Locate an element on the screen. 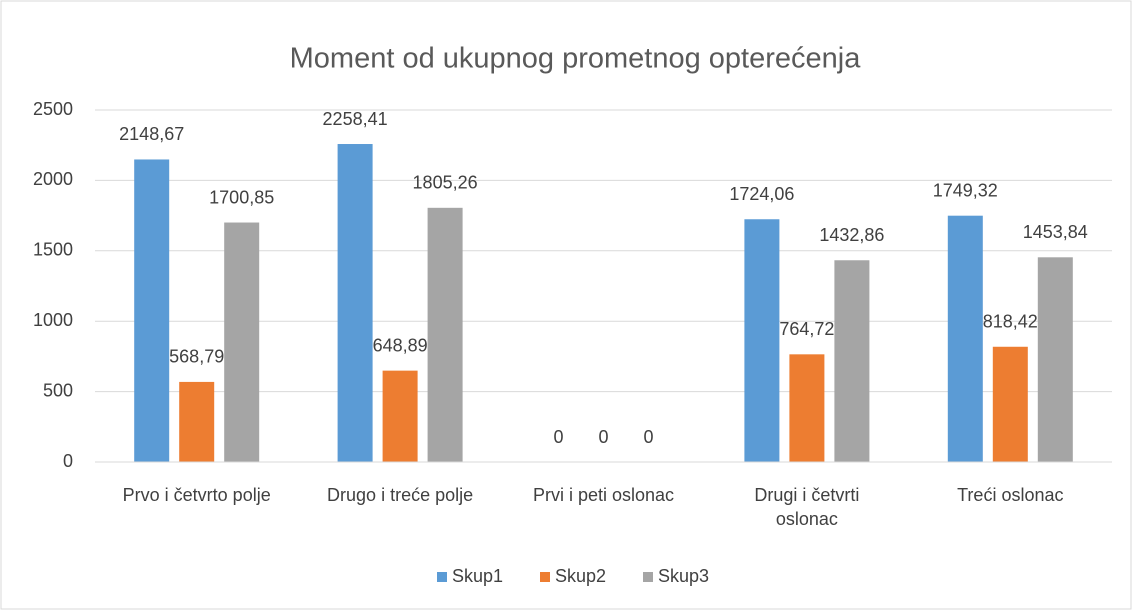  y-tick-label: 500 is located at coordinates (58, 390).